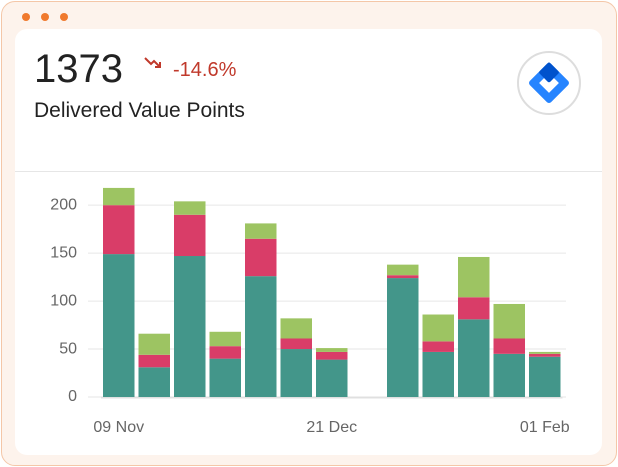 This screenshot has height=467, width=618. Describe the element at coordinates (63, 300) in the screenshot. I see `y-tick-label: 100` at that location.